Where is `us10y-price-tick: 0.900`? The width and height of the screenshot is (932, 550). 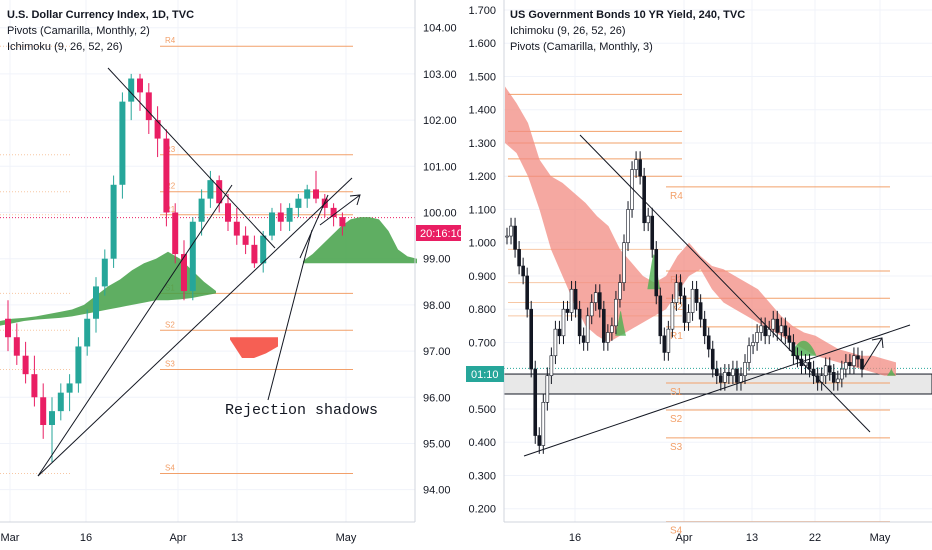 us10y-price-tick: 0.900 is located at coordinates (482, 277).